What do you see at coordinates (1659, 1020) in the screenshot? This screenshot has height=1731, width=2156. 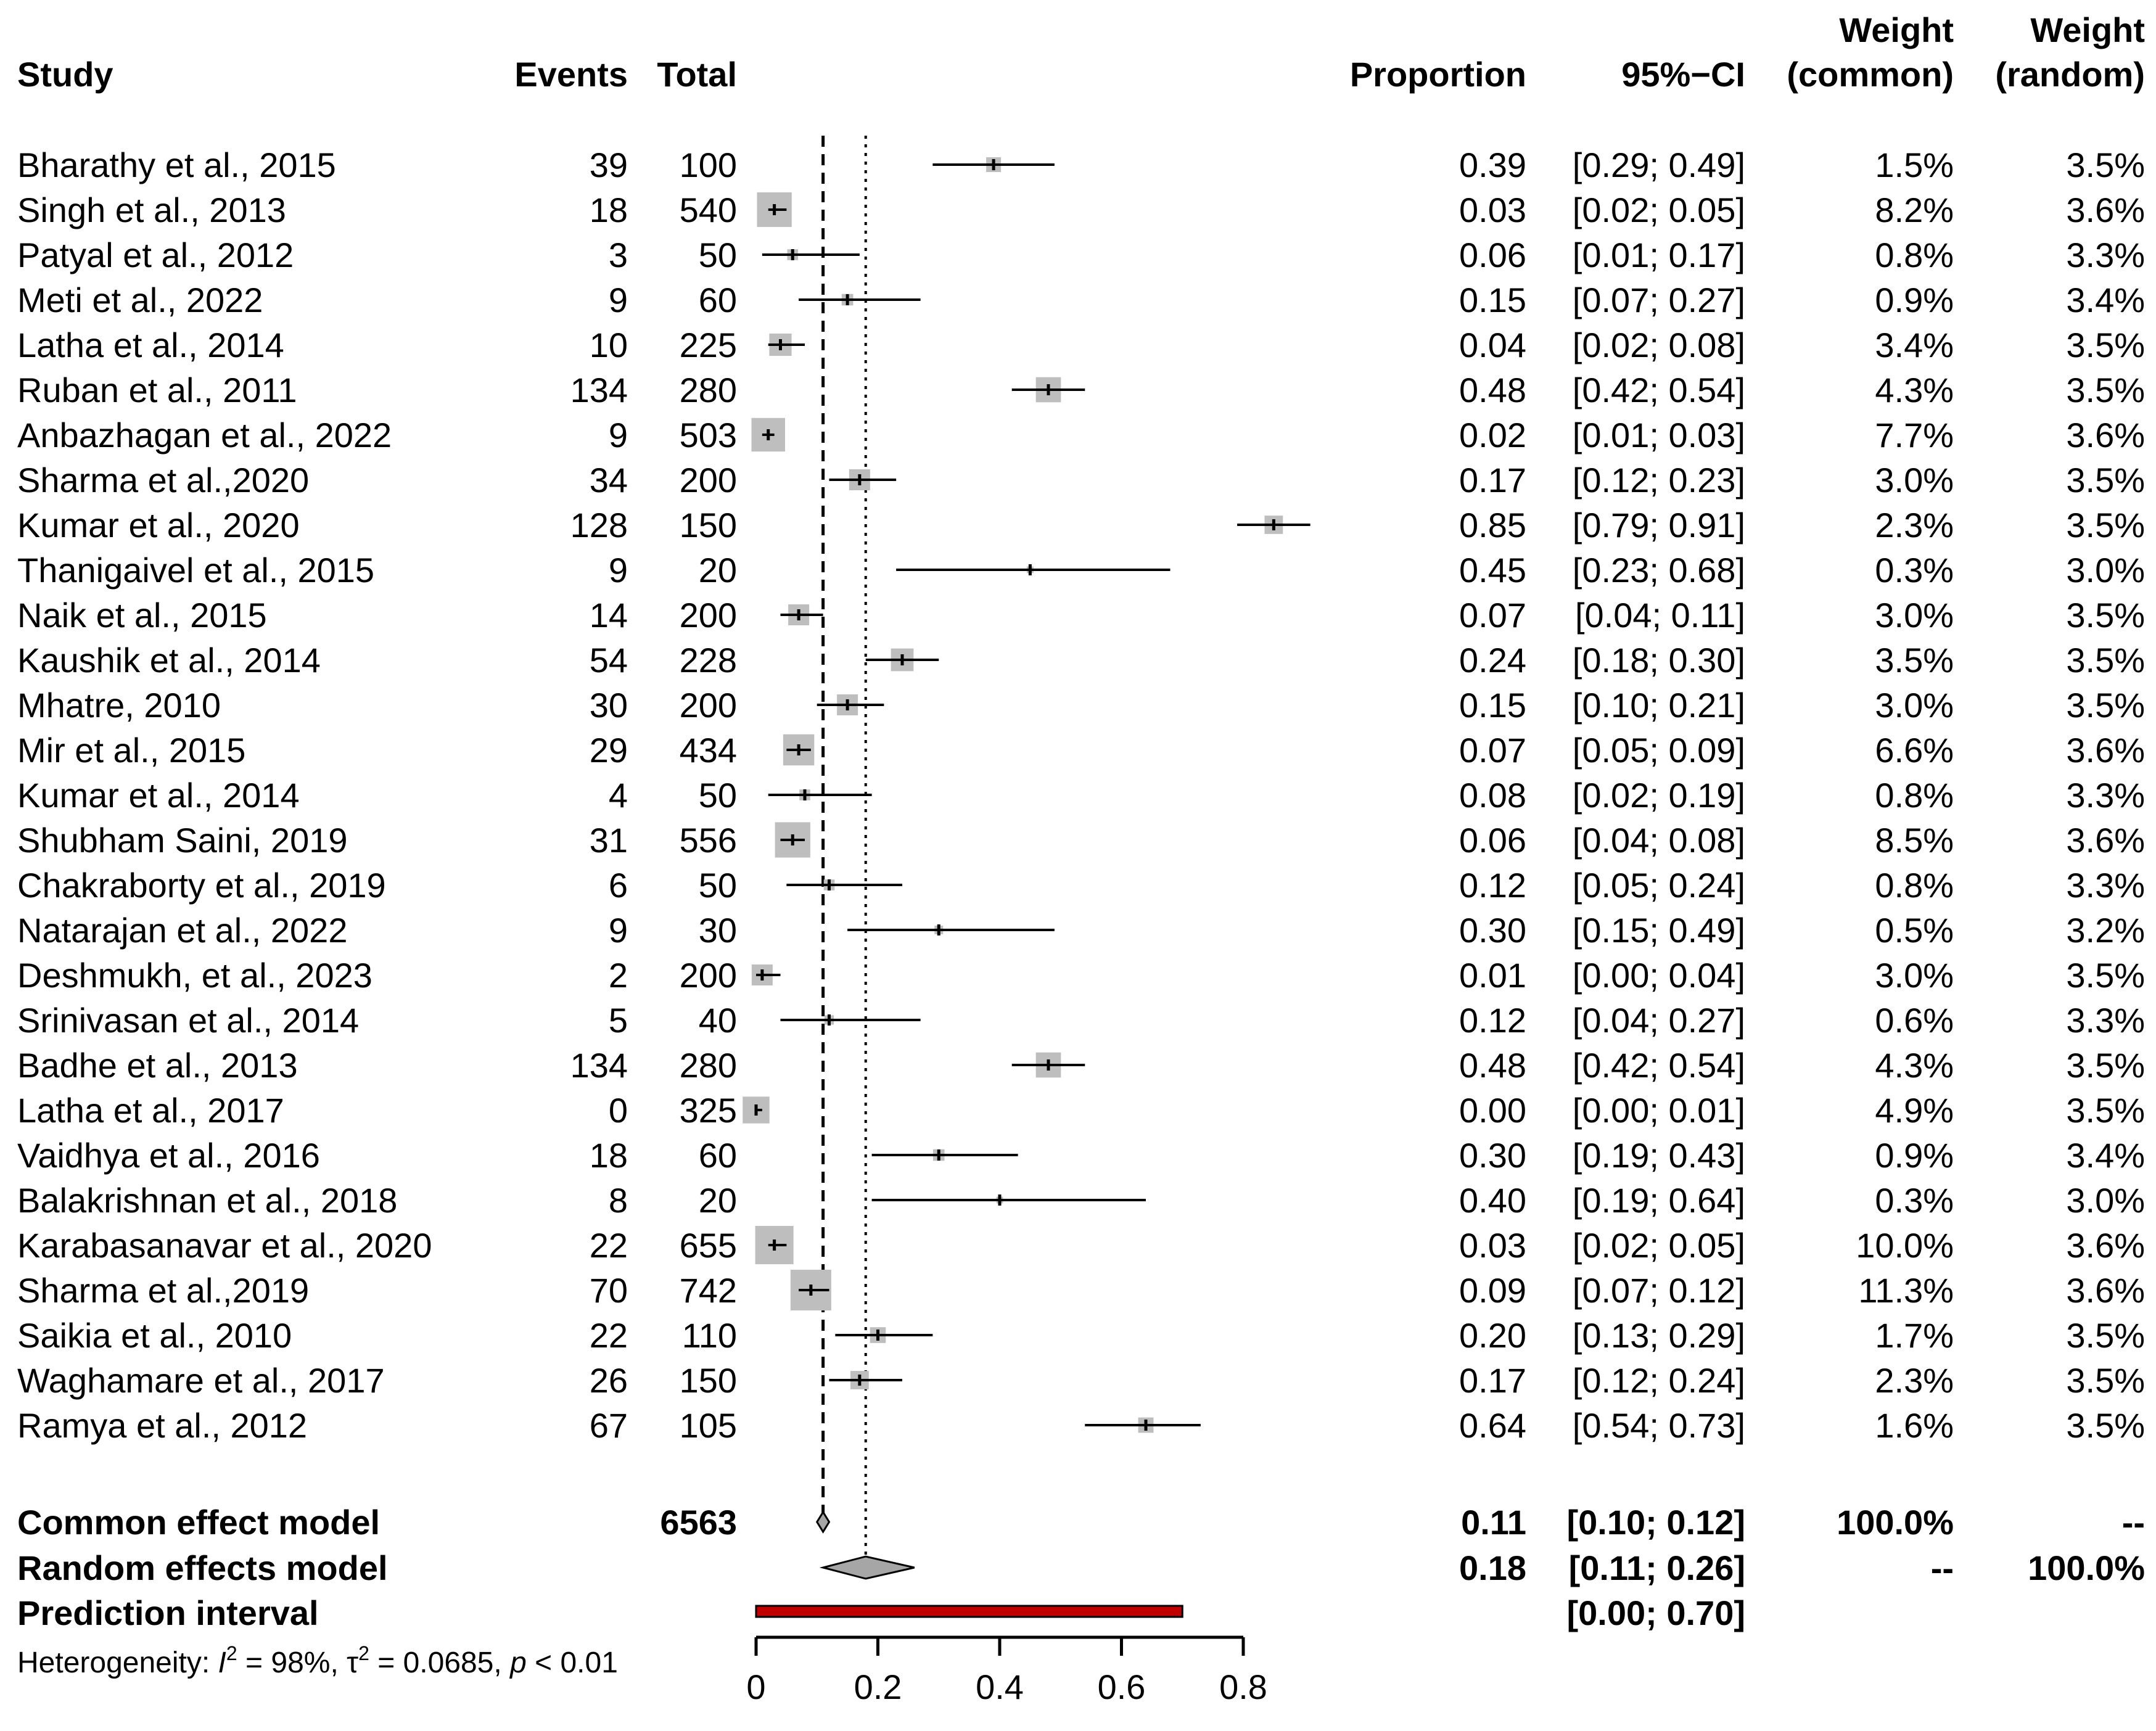 I see `ci-value: [0.04; 0.27]` at bounding box center [1659, 1020].